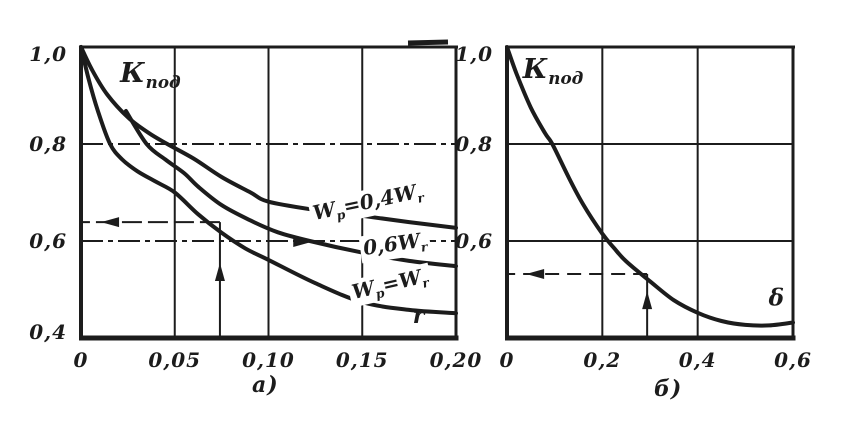 The width and height of the screenshot is (853, 426). Describe the element at coordinates (268, 360) in the screenshot. I see `x-tick-label: 0,10` at that location.